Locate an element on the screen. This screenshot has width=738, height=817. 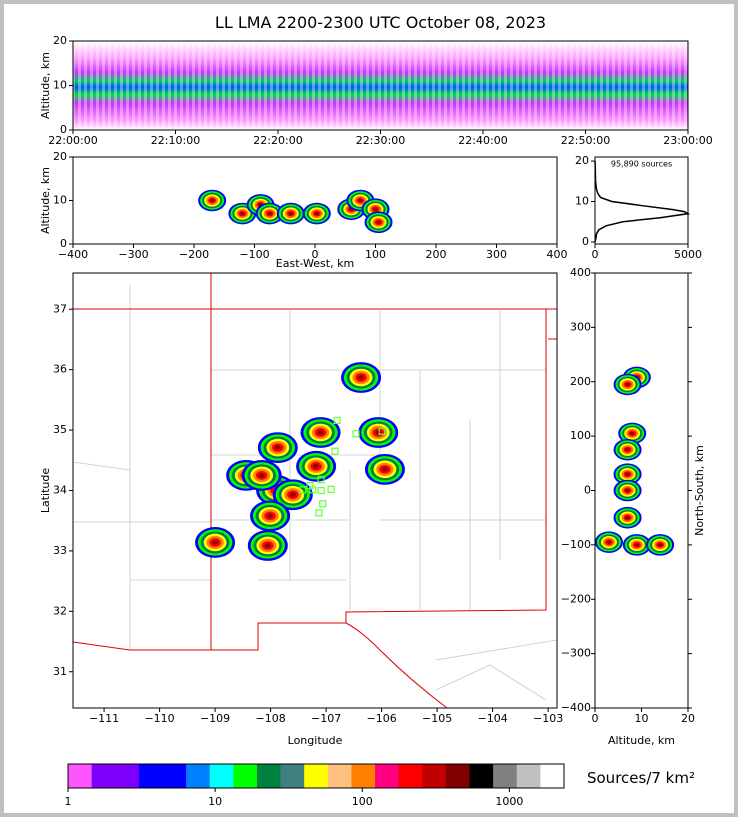
x-tick-label: −100 is located at coordinates (254, 254).